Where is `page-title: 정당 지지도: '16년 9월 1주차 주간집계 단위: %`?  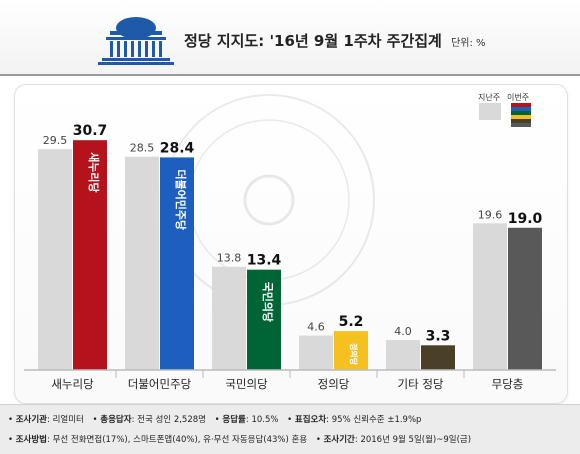 page-title: 정당 지지도: '16년 9월 1주차 주간집계 단위: % is located at coordinates (335, 40).